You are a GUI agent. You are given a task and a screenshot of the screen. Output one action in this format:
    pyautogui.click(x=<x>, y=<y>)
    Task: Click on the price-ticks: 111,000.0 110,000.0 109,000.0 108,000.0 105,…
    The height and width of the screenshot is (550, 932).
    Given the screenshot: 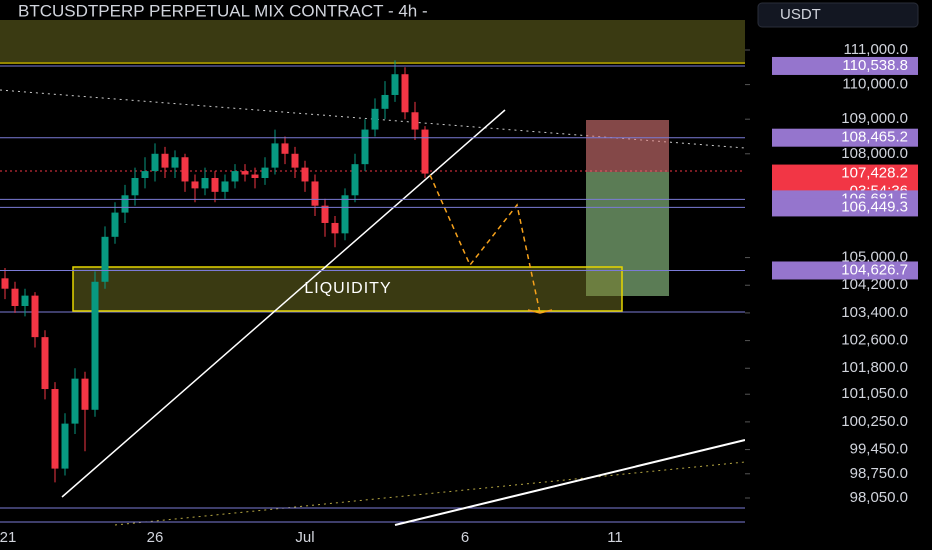 What is the action you would take?
    pyautogui.click(x=826, y=273)
    